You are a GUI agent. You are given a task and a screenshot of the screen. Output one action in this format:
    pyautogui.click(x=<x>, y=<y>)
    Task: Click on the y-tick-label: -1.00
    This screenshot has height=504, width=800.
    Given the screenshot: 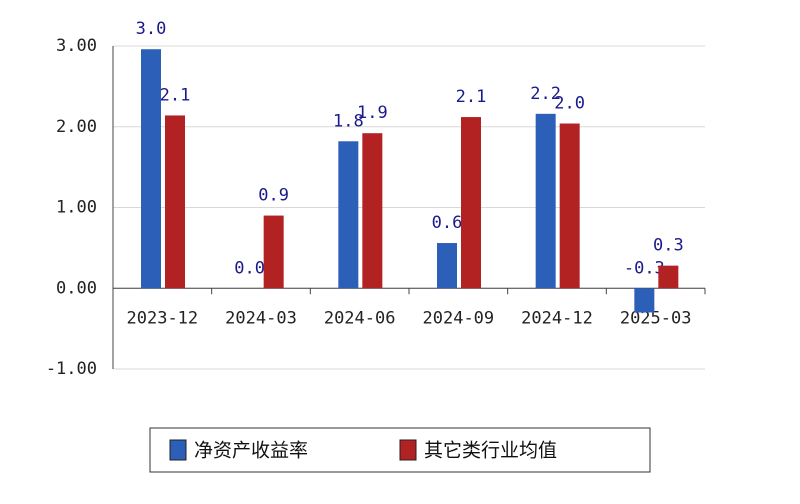 What is the action you would take?
    pyautogui.click(x=71, y=369)
    